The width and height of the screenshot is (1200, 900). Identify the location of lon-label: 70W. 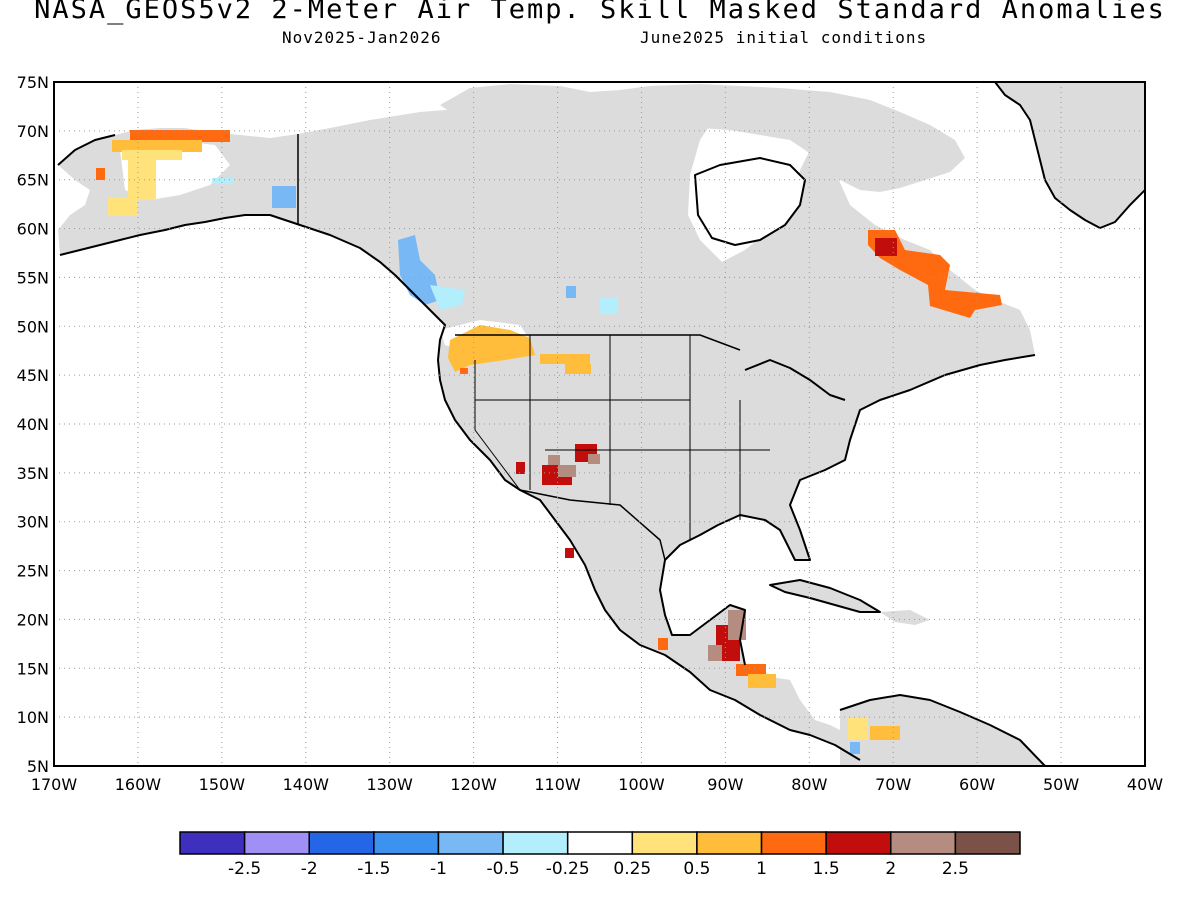
(893, 784).